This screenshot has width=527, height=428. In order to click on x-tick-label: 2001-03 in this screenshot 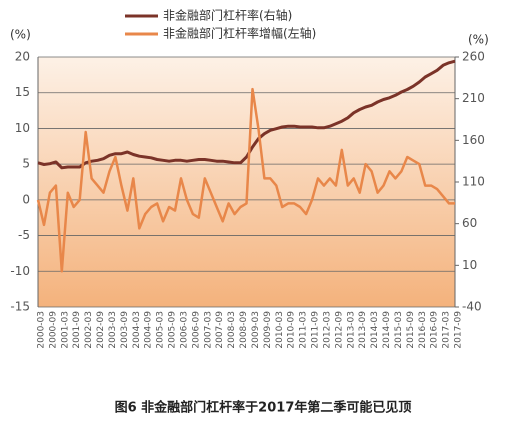, I will do `click(65, 330)`.